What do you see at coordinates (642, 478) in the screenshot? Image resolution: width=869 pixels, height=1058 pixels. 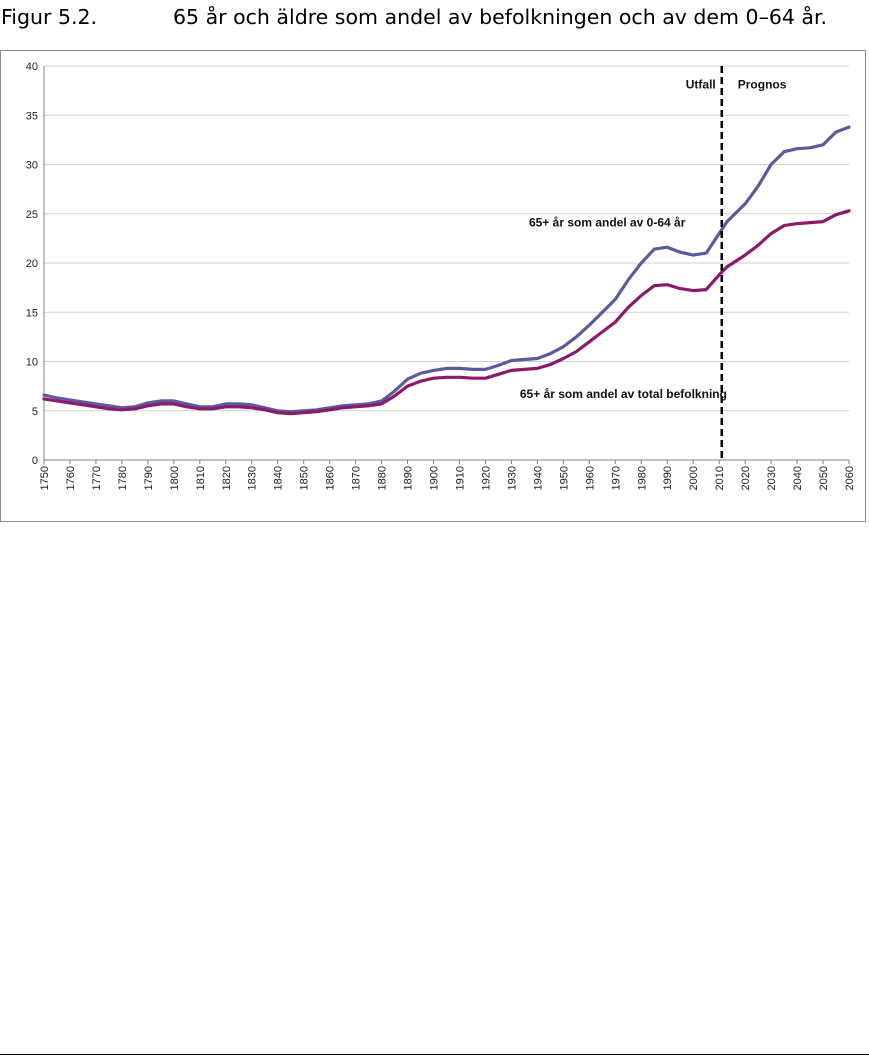 I see `x-tick-label: 1980` at bounding box center [642, 478].